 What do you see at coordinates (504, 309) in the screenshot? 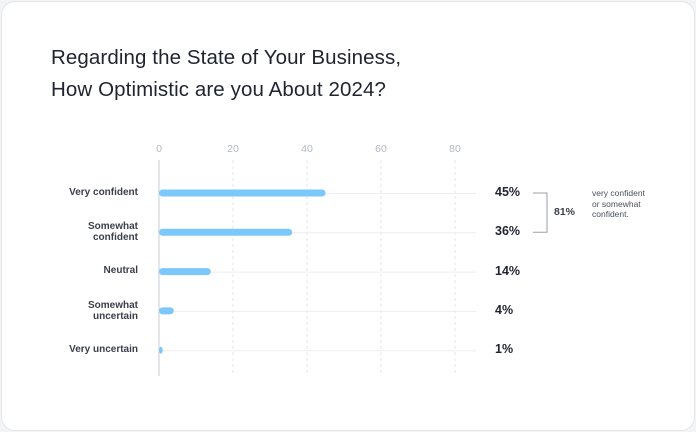
I see `value-label: 4%` at bounding box center [504, 309].